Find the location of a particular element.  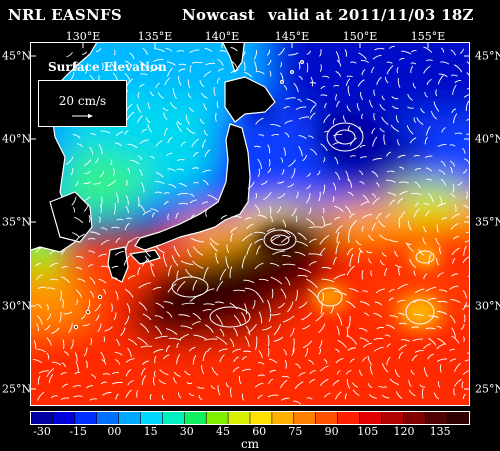

lat-label-25-left: 25°N is located at coordinates (17, 389).